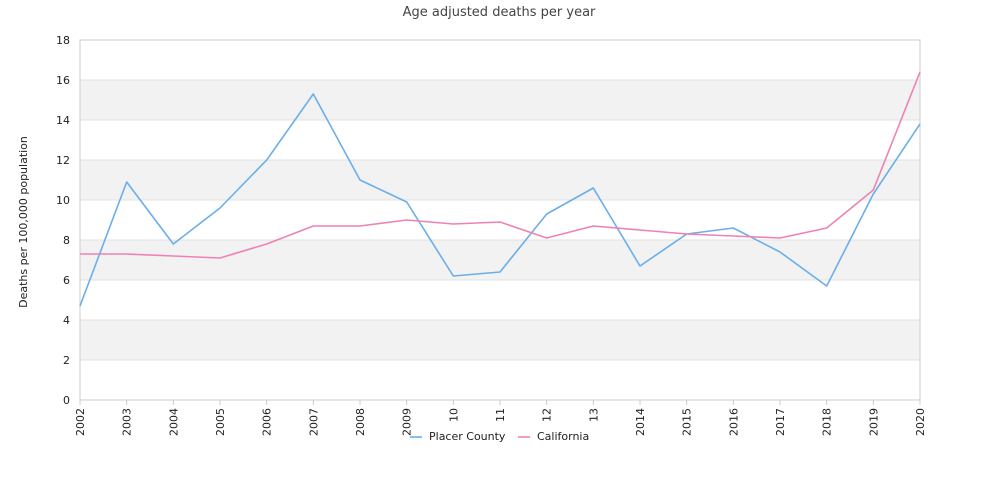 This screenshot has width=1000, height=504. What do you see at coordinates (407, 422) in the screenshot?
I see `x-tick-label: 2009` at bounding box center [407, 422].